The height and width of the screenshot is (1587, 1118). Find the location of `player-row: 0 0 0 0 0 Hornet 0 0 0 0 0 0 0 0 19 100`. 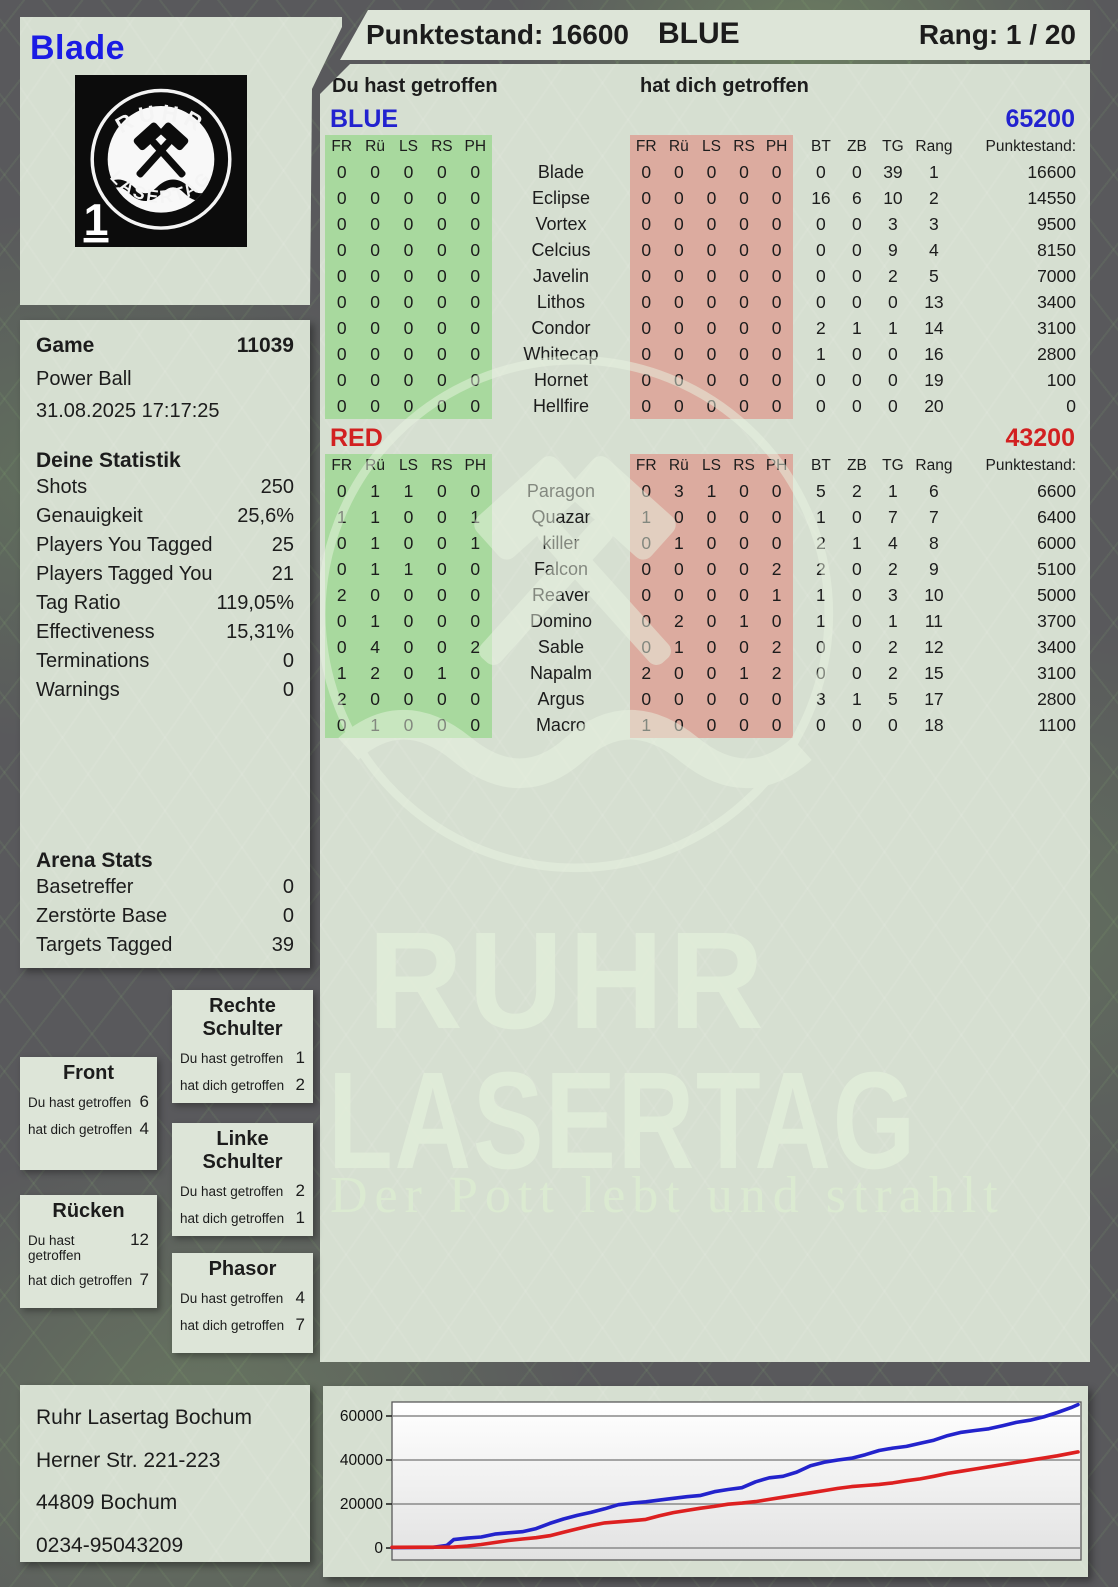

player-row: 0 0 0 0 0 Hornet 0 0 0 0 0 0 0 0 19 100 is located at coordinates (703, 380).